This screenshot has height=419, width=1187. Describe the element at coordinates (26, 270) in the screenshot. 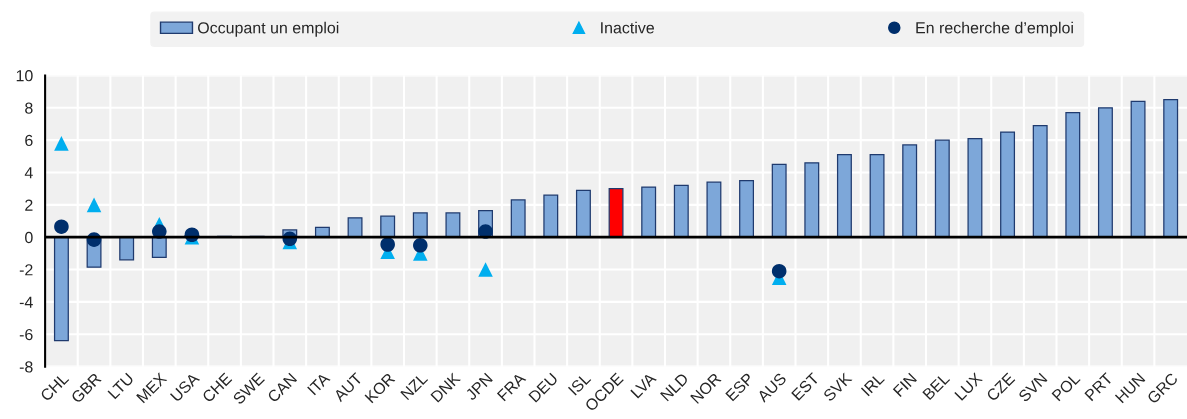

I see `y-tick-label: -2` at that location.